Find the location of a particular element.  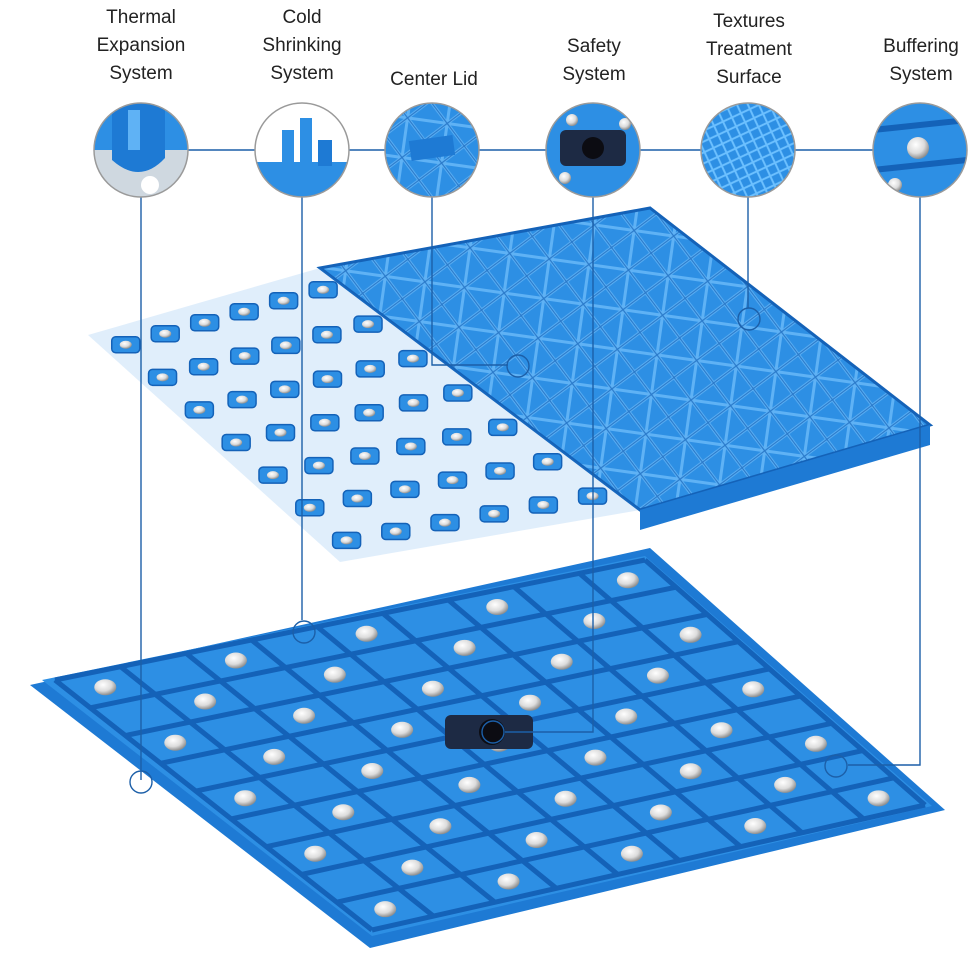

buffering-detail-icon is located at coordinates (920, 150).